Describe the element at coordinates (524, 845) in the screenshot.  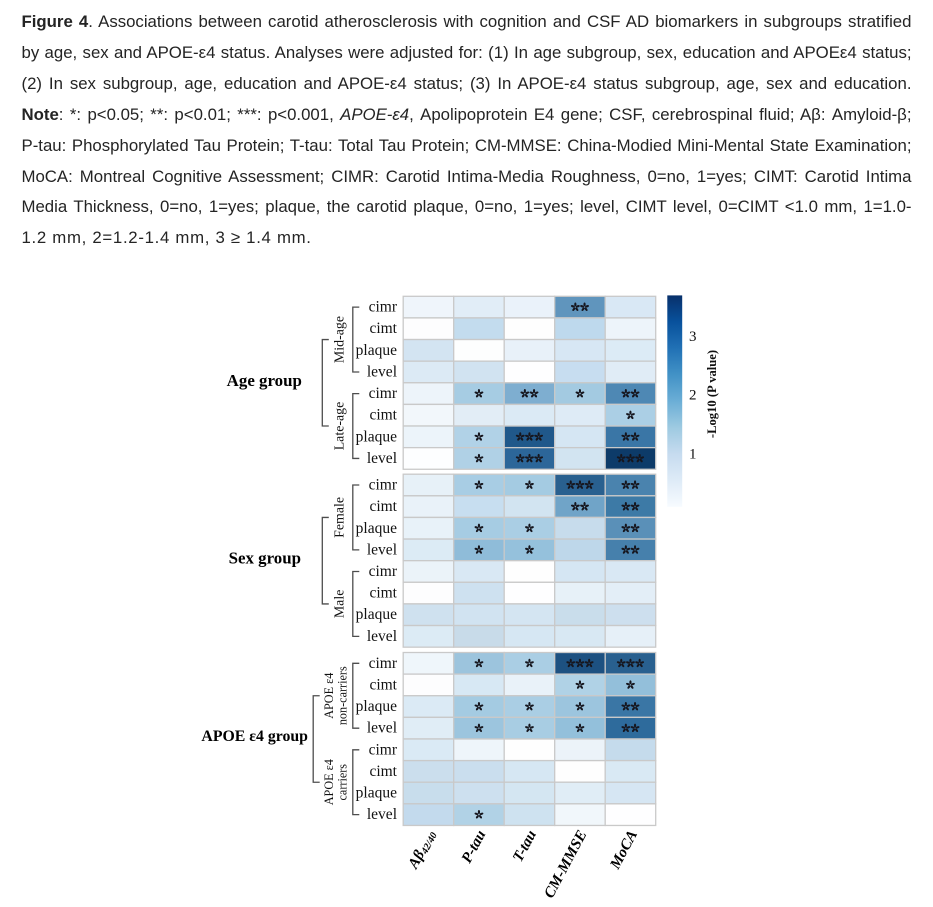
I see `svg-text: T-tau` at that location.